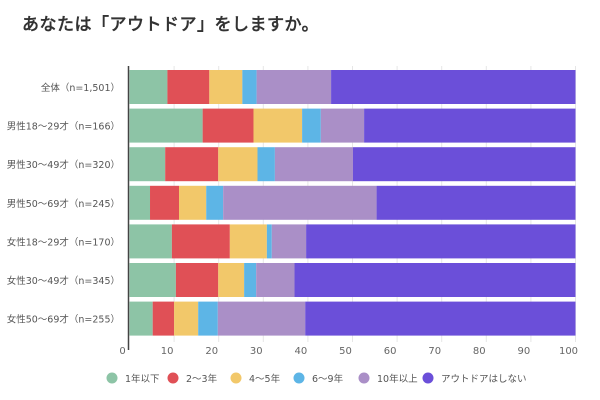 The width and height of the screenshot is (600, 400). What do you see at coordinates (202, 379) in the screenshot?
I see `legend-label: 2〜3年` at bounding box center [202, 379].